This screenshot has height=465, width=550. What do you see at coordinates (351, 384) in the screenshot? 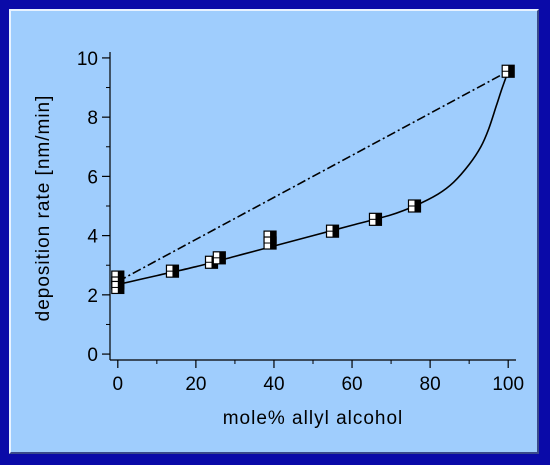
I see `x-tick-label: 60` at bounding box center [351, 384].